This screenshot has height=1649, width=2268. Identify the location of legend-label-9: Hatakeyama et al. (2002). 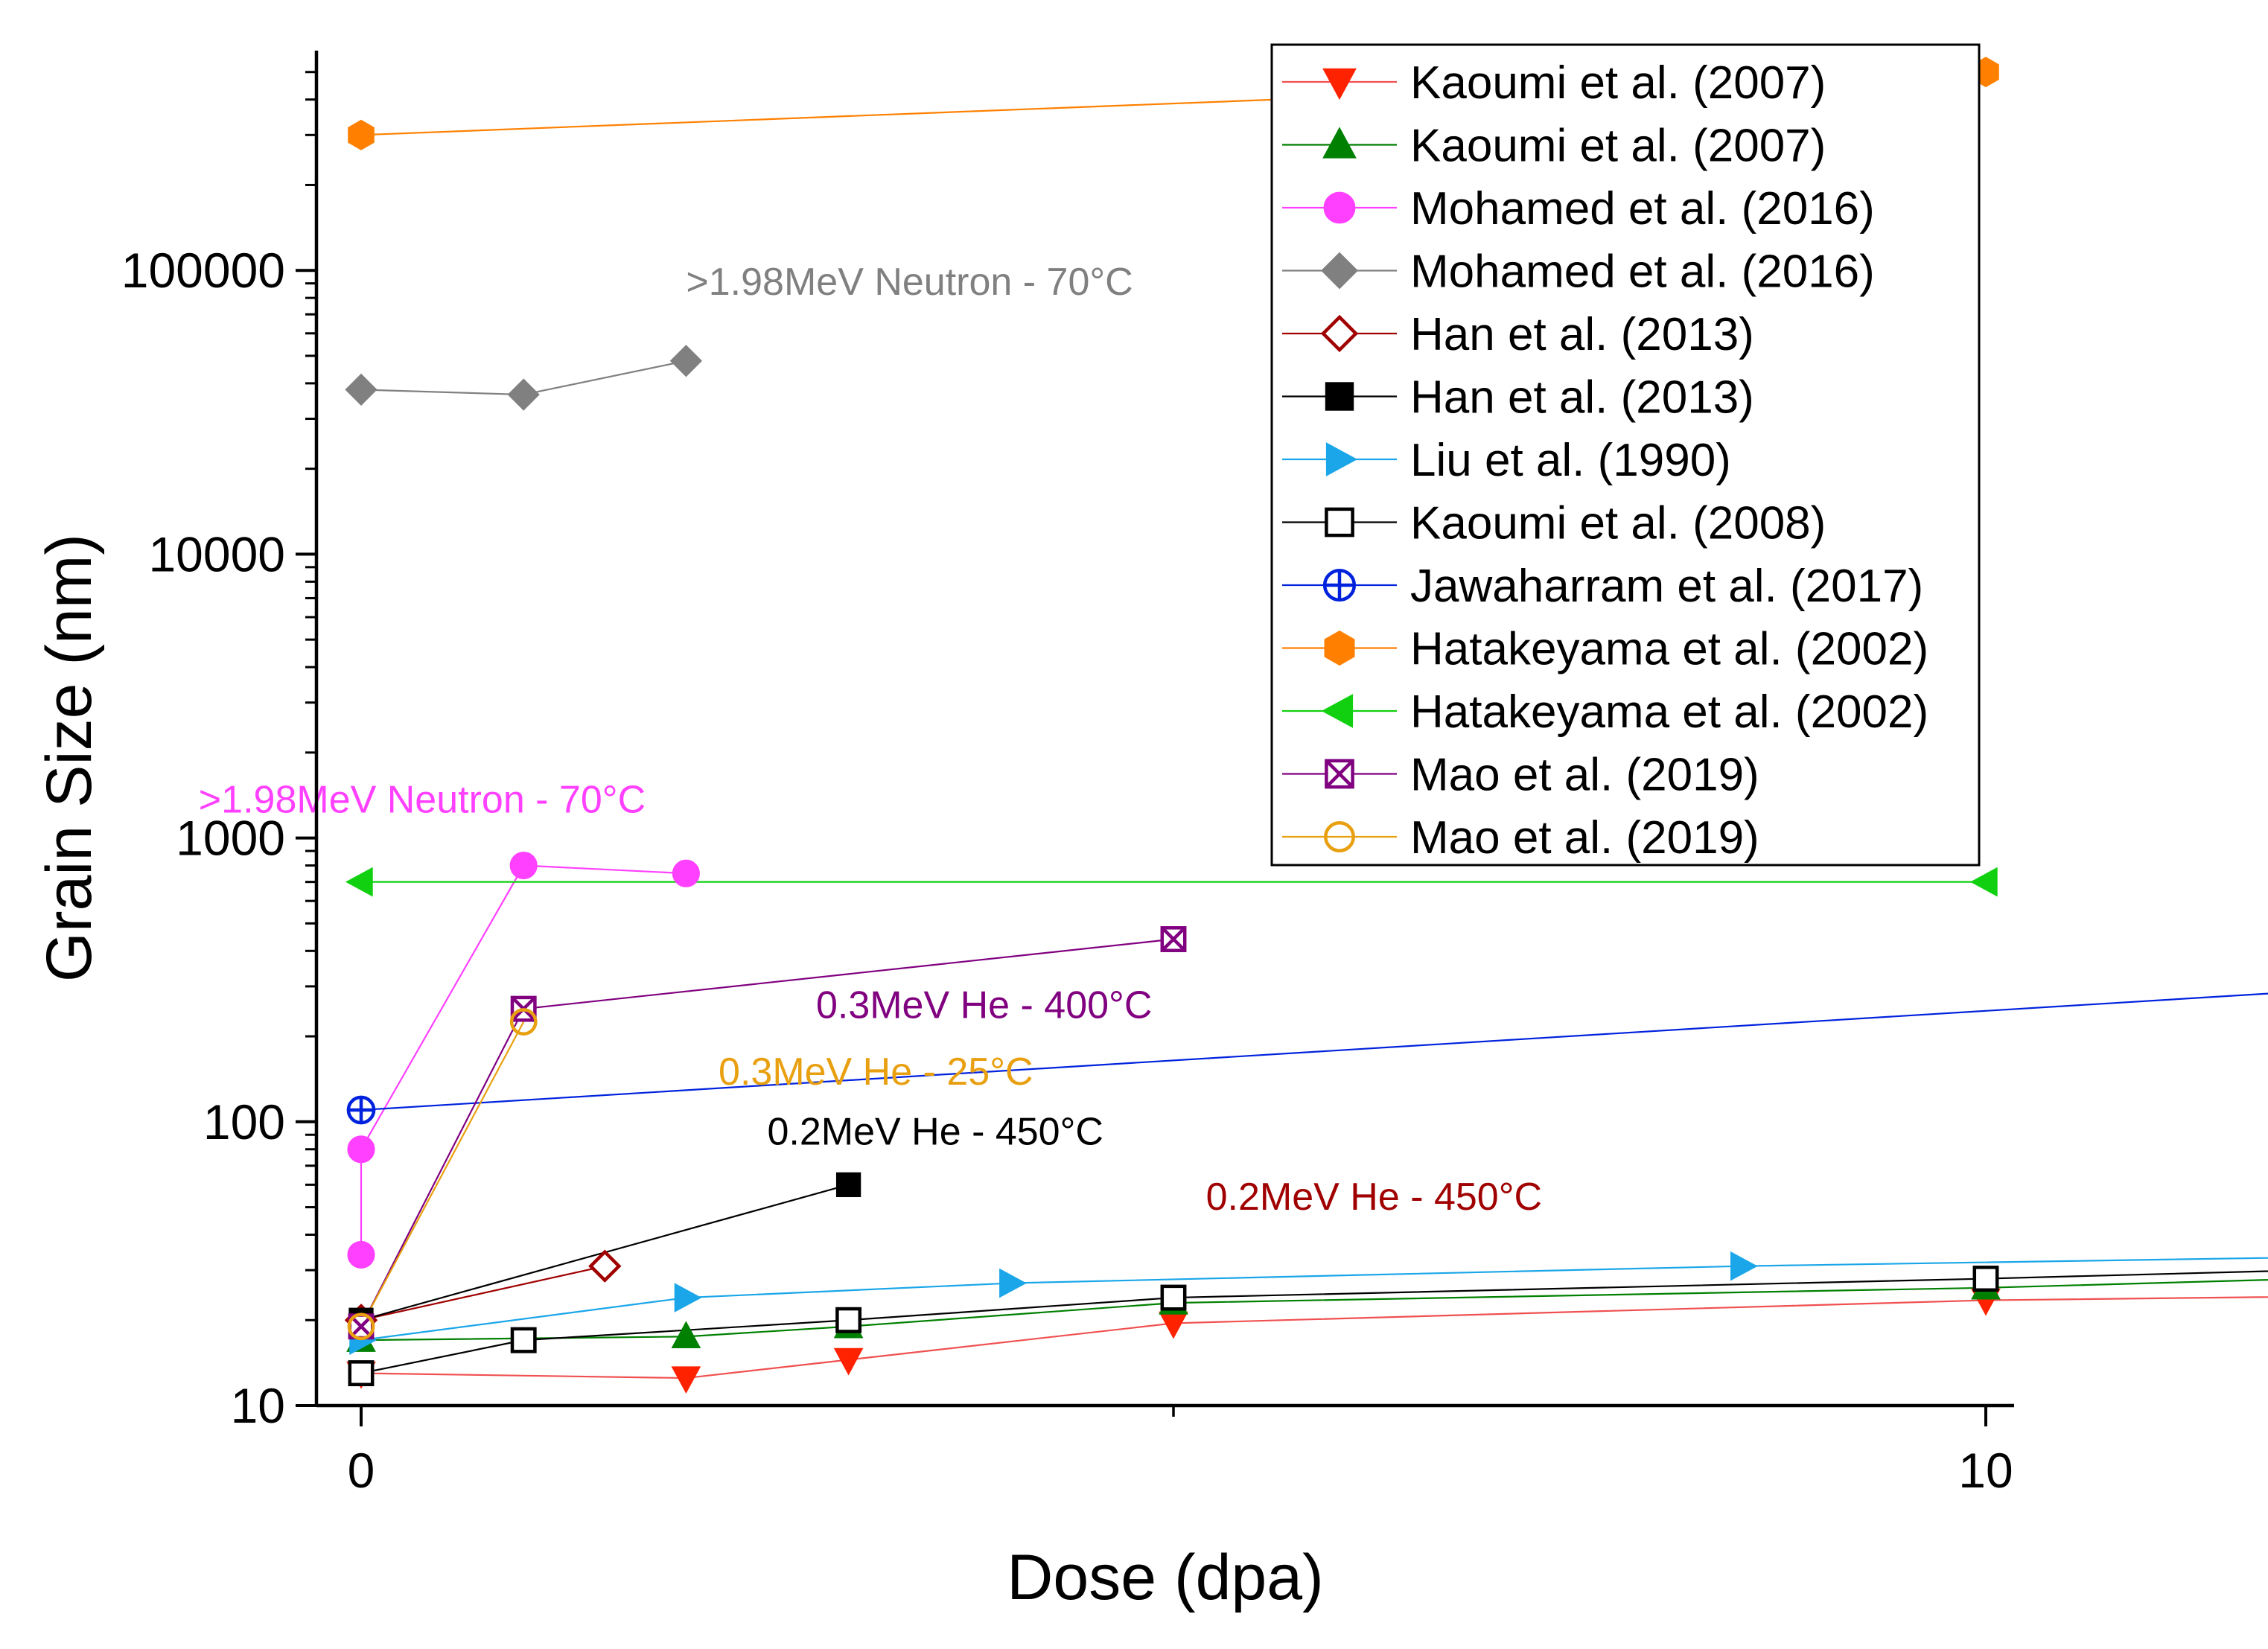
(1669, 649).